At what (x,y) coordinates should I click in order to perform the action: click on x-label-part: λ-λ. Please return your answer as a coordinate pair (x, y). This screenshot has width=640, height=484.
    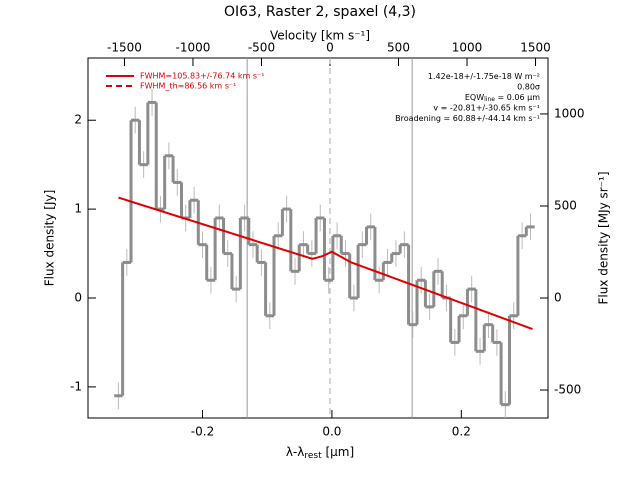
    Looking at the image, I should click on (295, 452).